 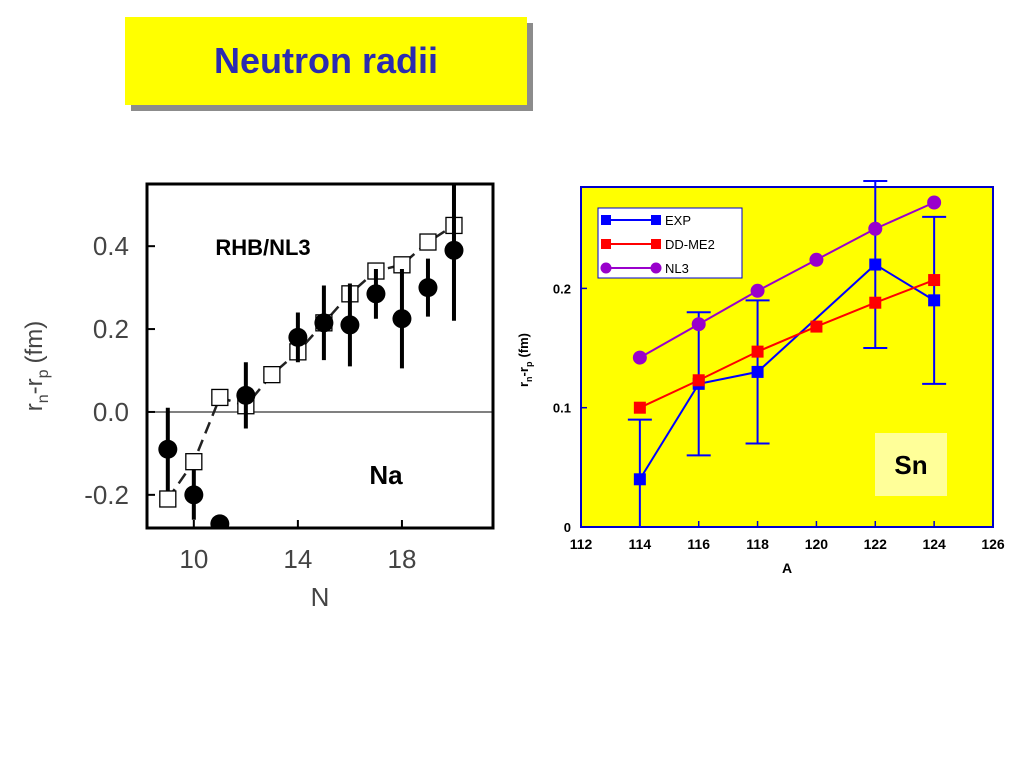 What do you see at coordinates (690, 244) in the screenshot?
I see `sn-legend-label: DD-ME2` at bounding box center [690, 244].